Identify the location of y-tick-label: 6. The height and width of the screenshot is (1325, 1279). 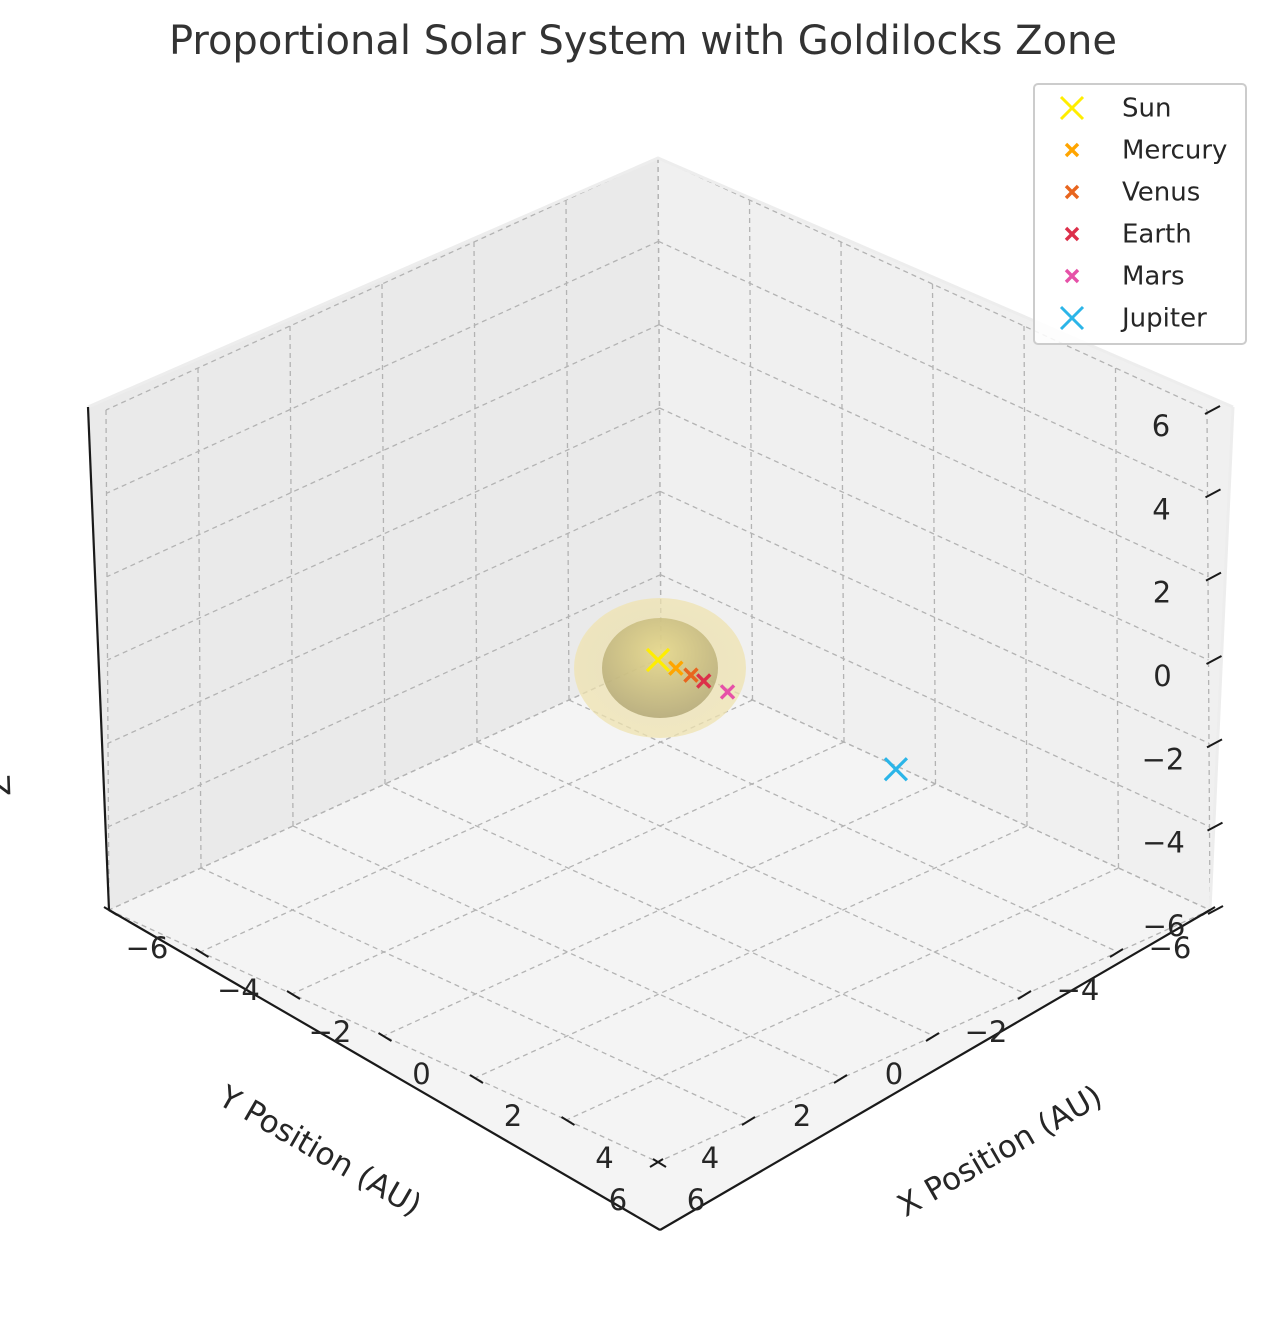
(618, 1200).